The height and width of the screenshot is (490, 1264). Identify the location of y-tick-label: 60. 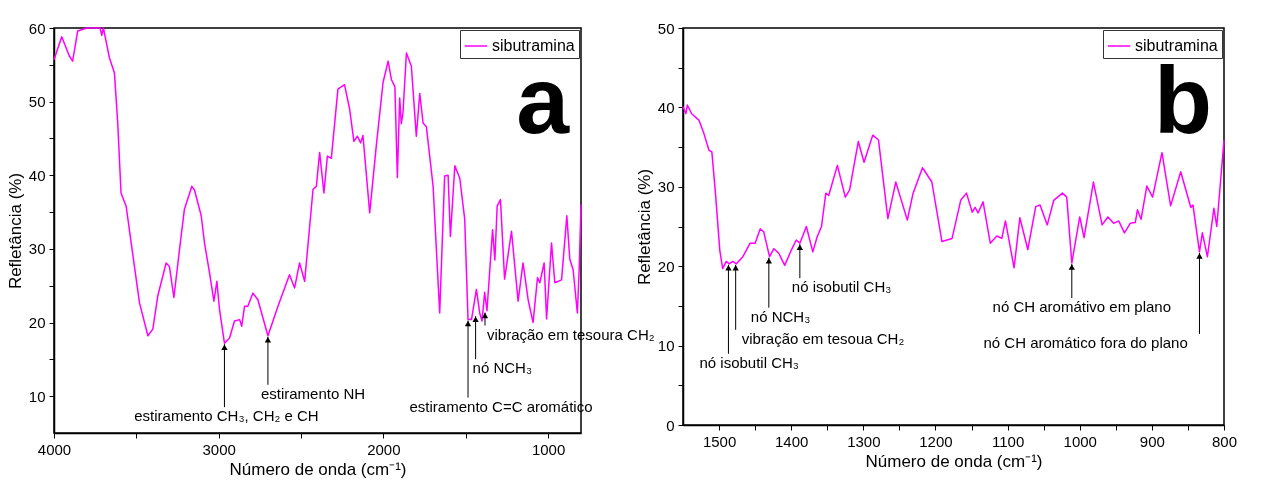
(37, 28).